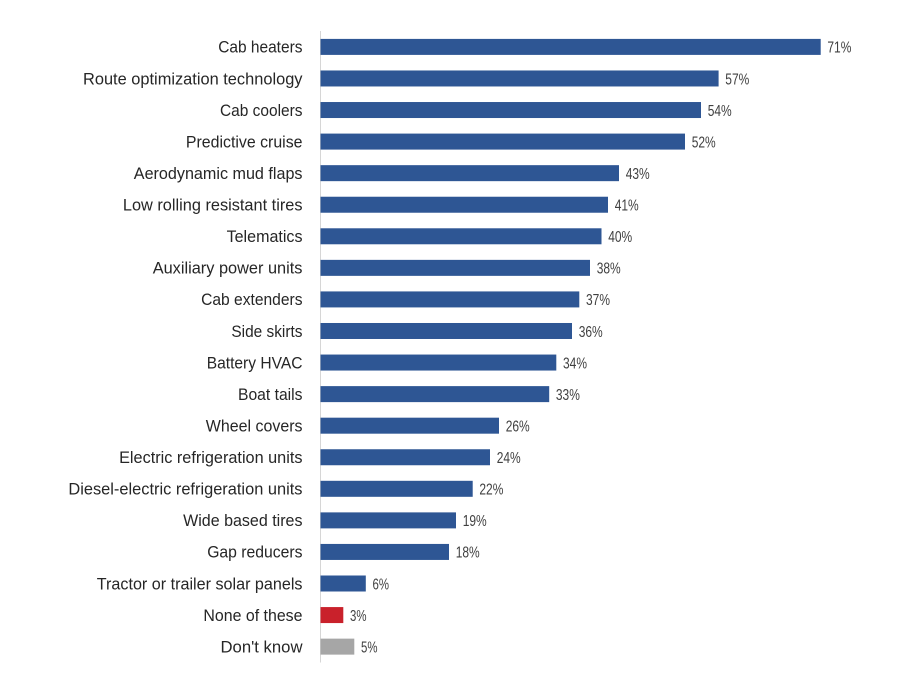 The width and height of the screenshot is (900, 680). What do you see at coordinates (381, 584) in the screenshot?
I see `svg-text: 6%` at bounding box center [381, 584].